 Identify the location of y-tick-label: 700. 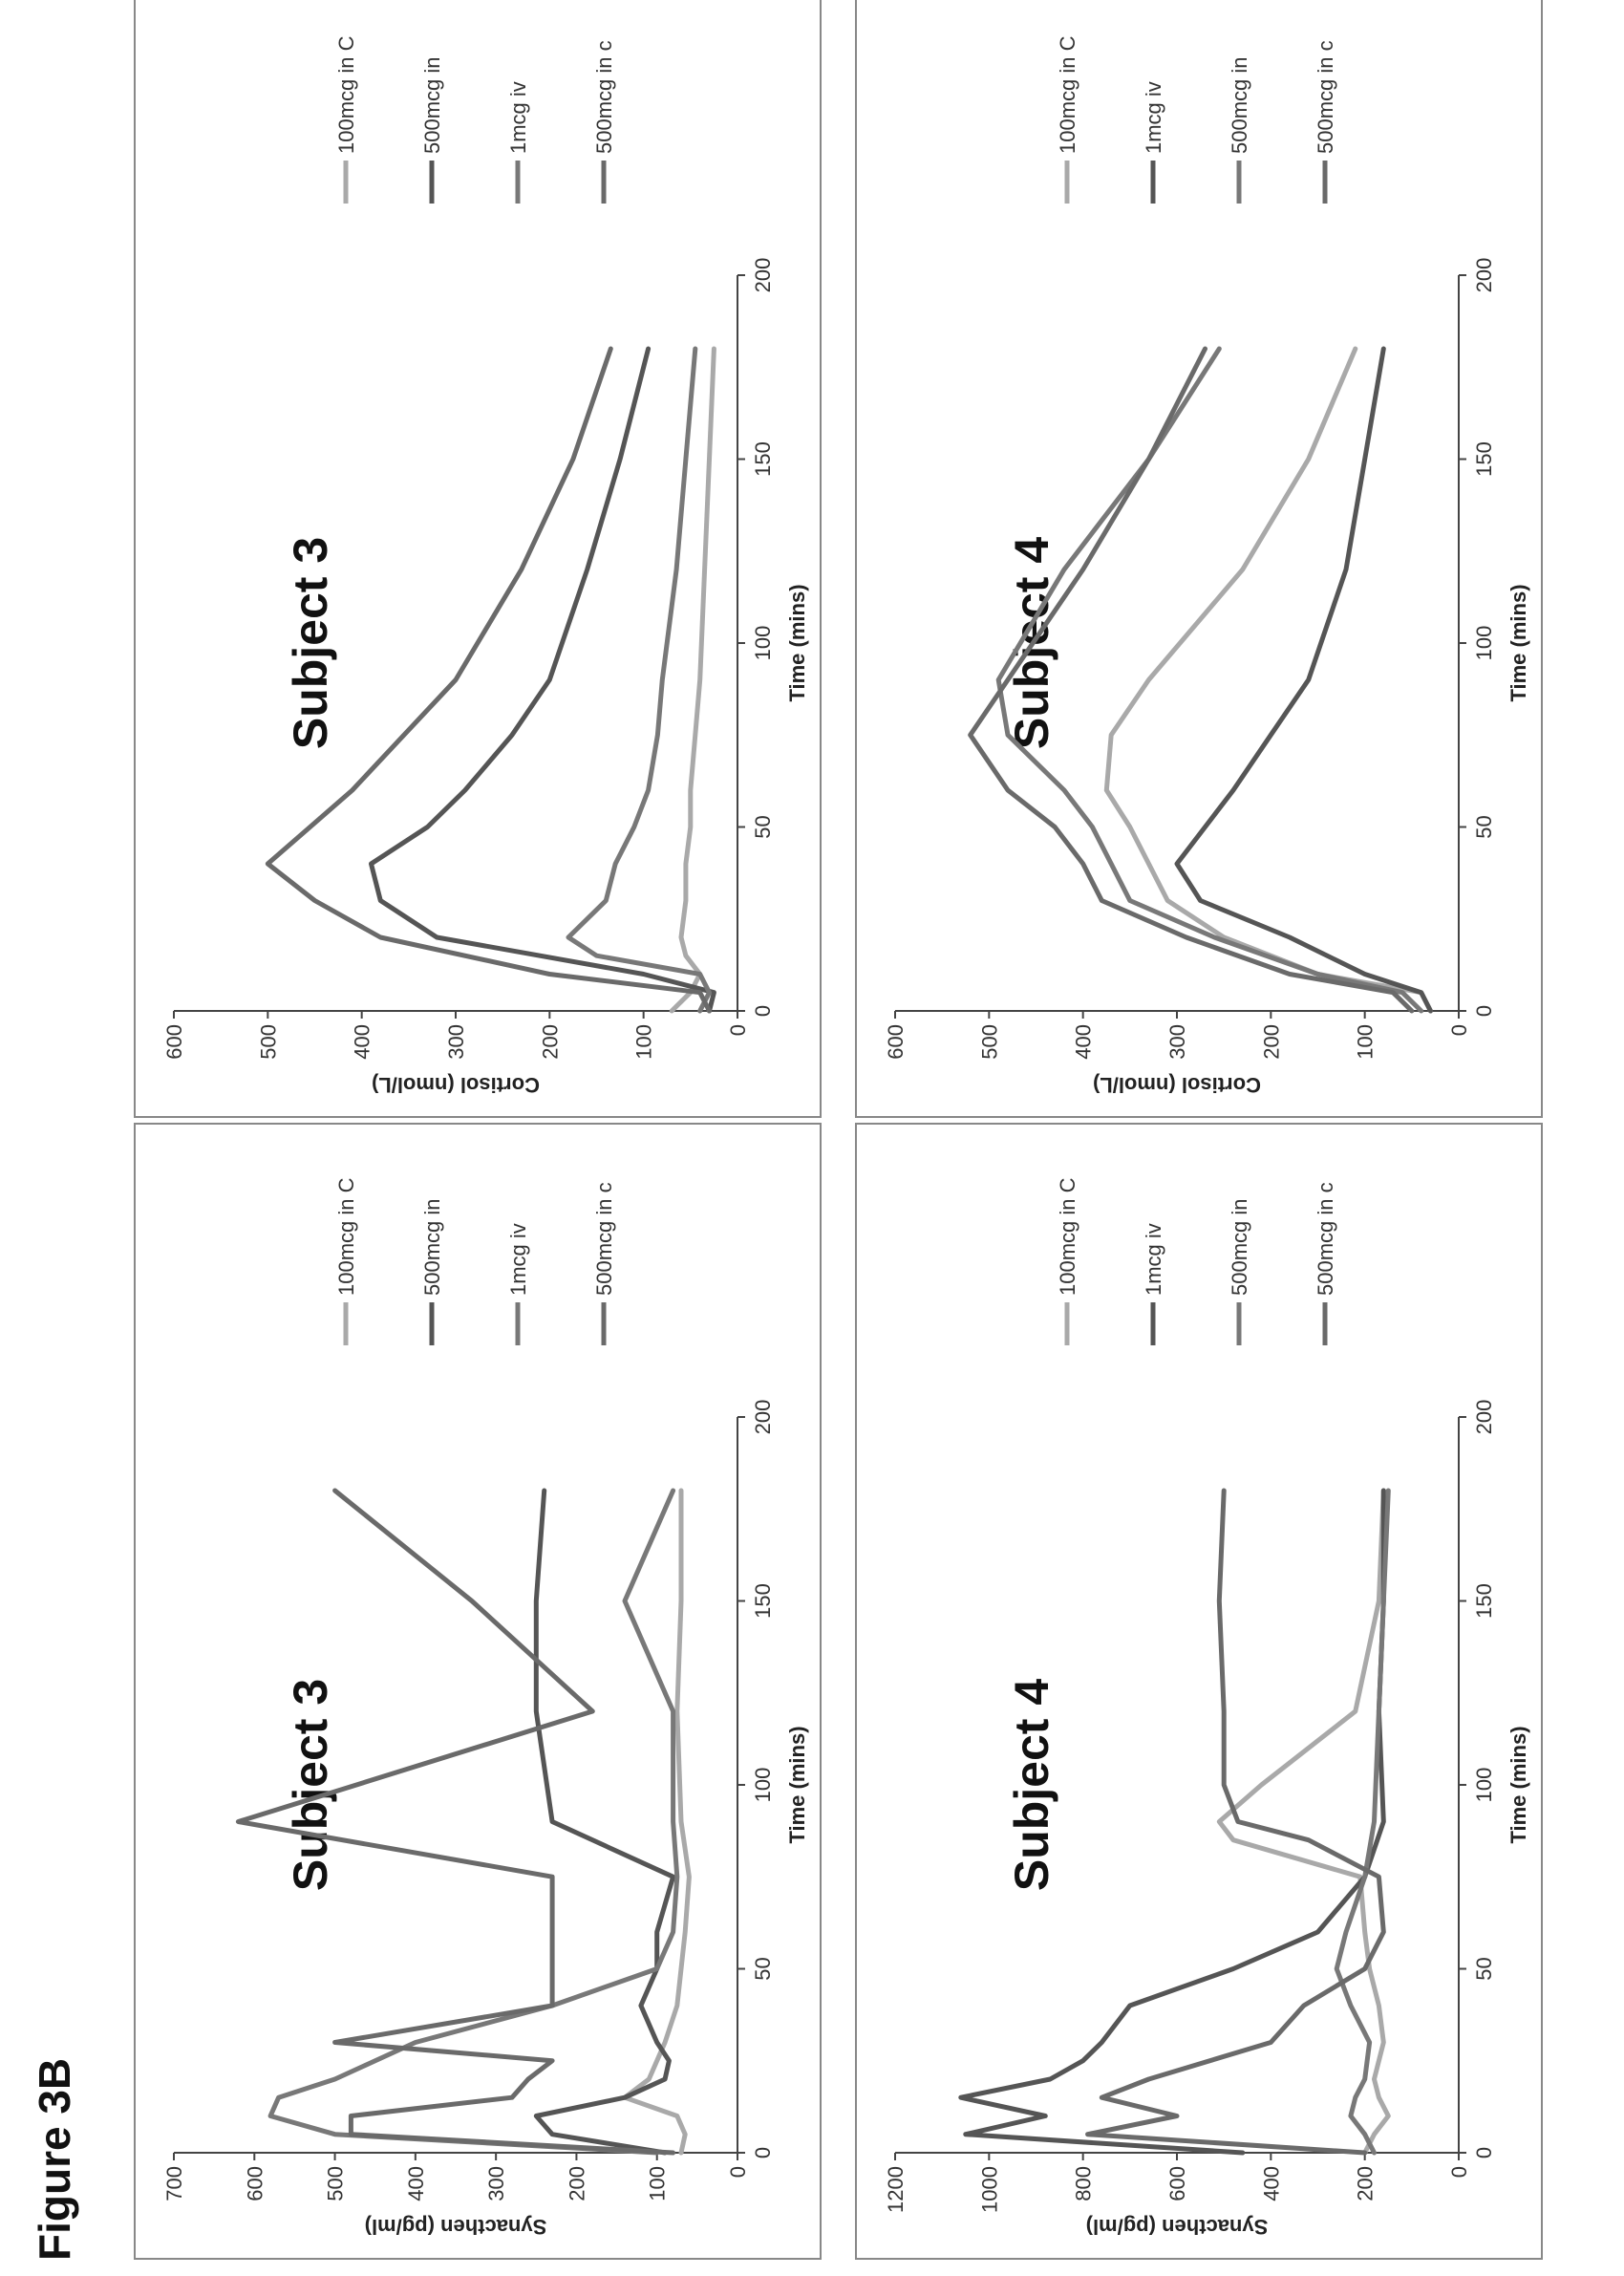
(174, 2183).